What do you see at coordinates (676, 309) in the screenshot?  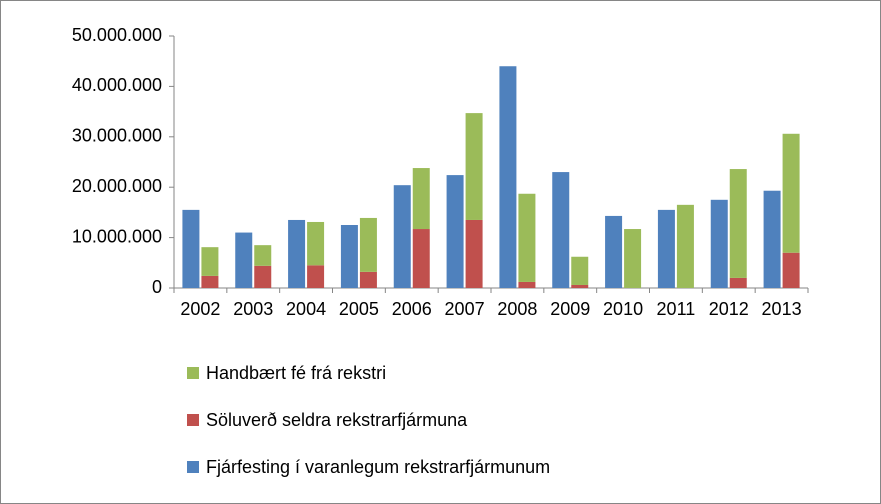 I see `x-tick-label: 2011` at bounding box center [676, 309].